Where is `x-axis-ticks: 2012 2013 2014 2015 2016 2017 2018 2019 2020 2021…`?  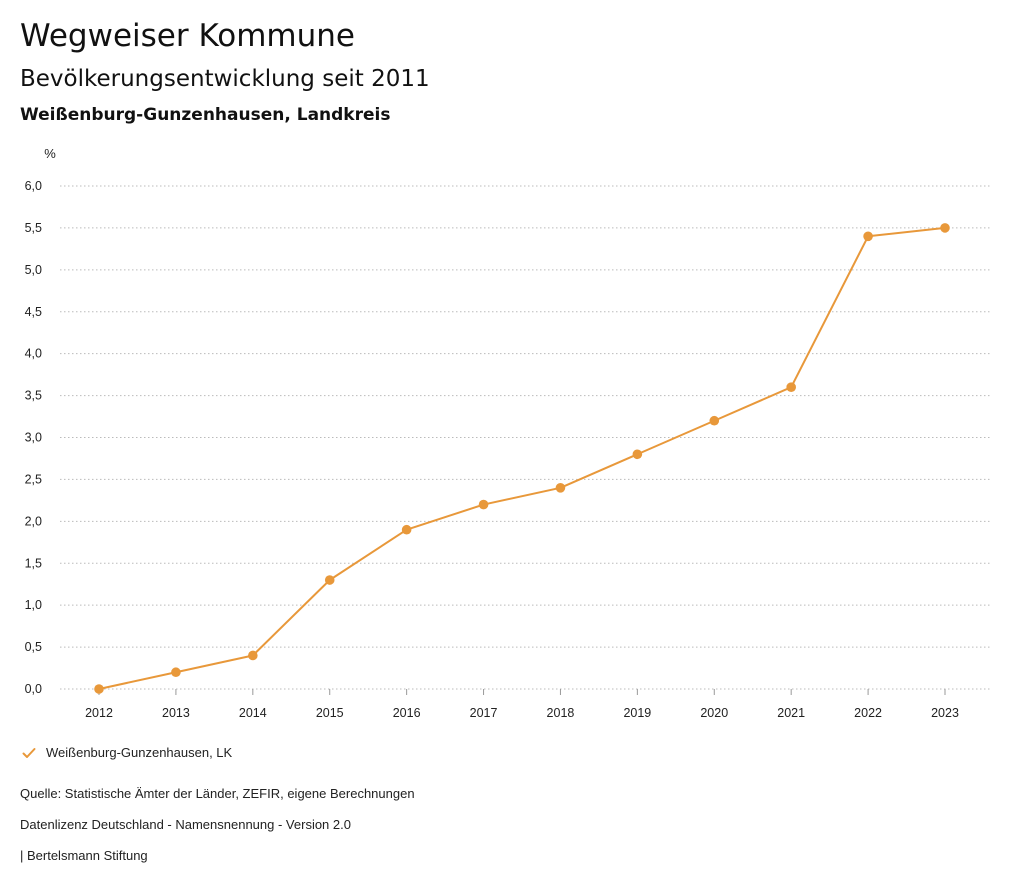
x-axis-ticks: 2012 2013 2014 2015 2016 2017 2018 2019 2020 2021… is located at coordinates (522, 704).